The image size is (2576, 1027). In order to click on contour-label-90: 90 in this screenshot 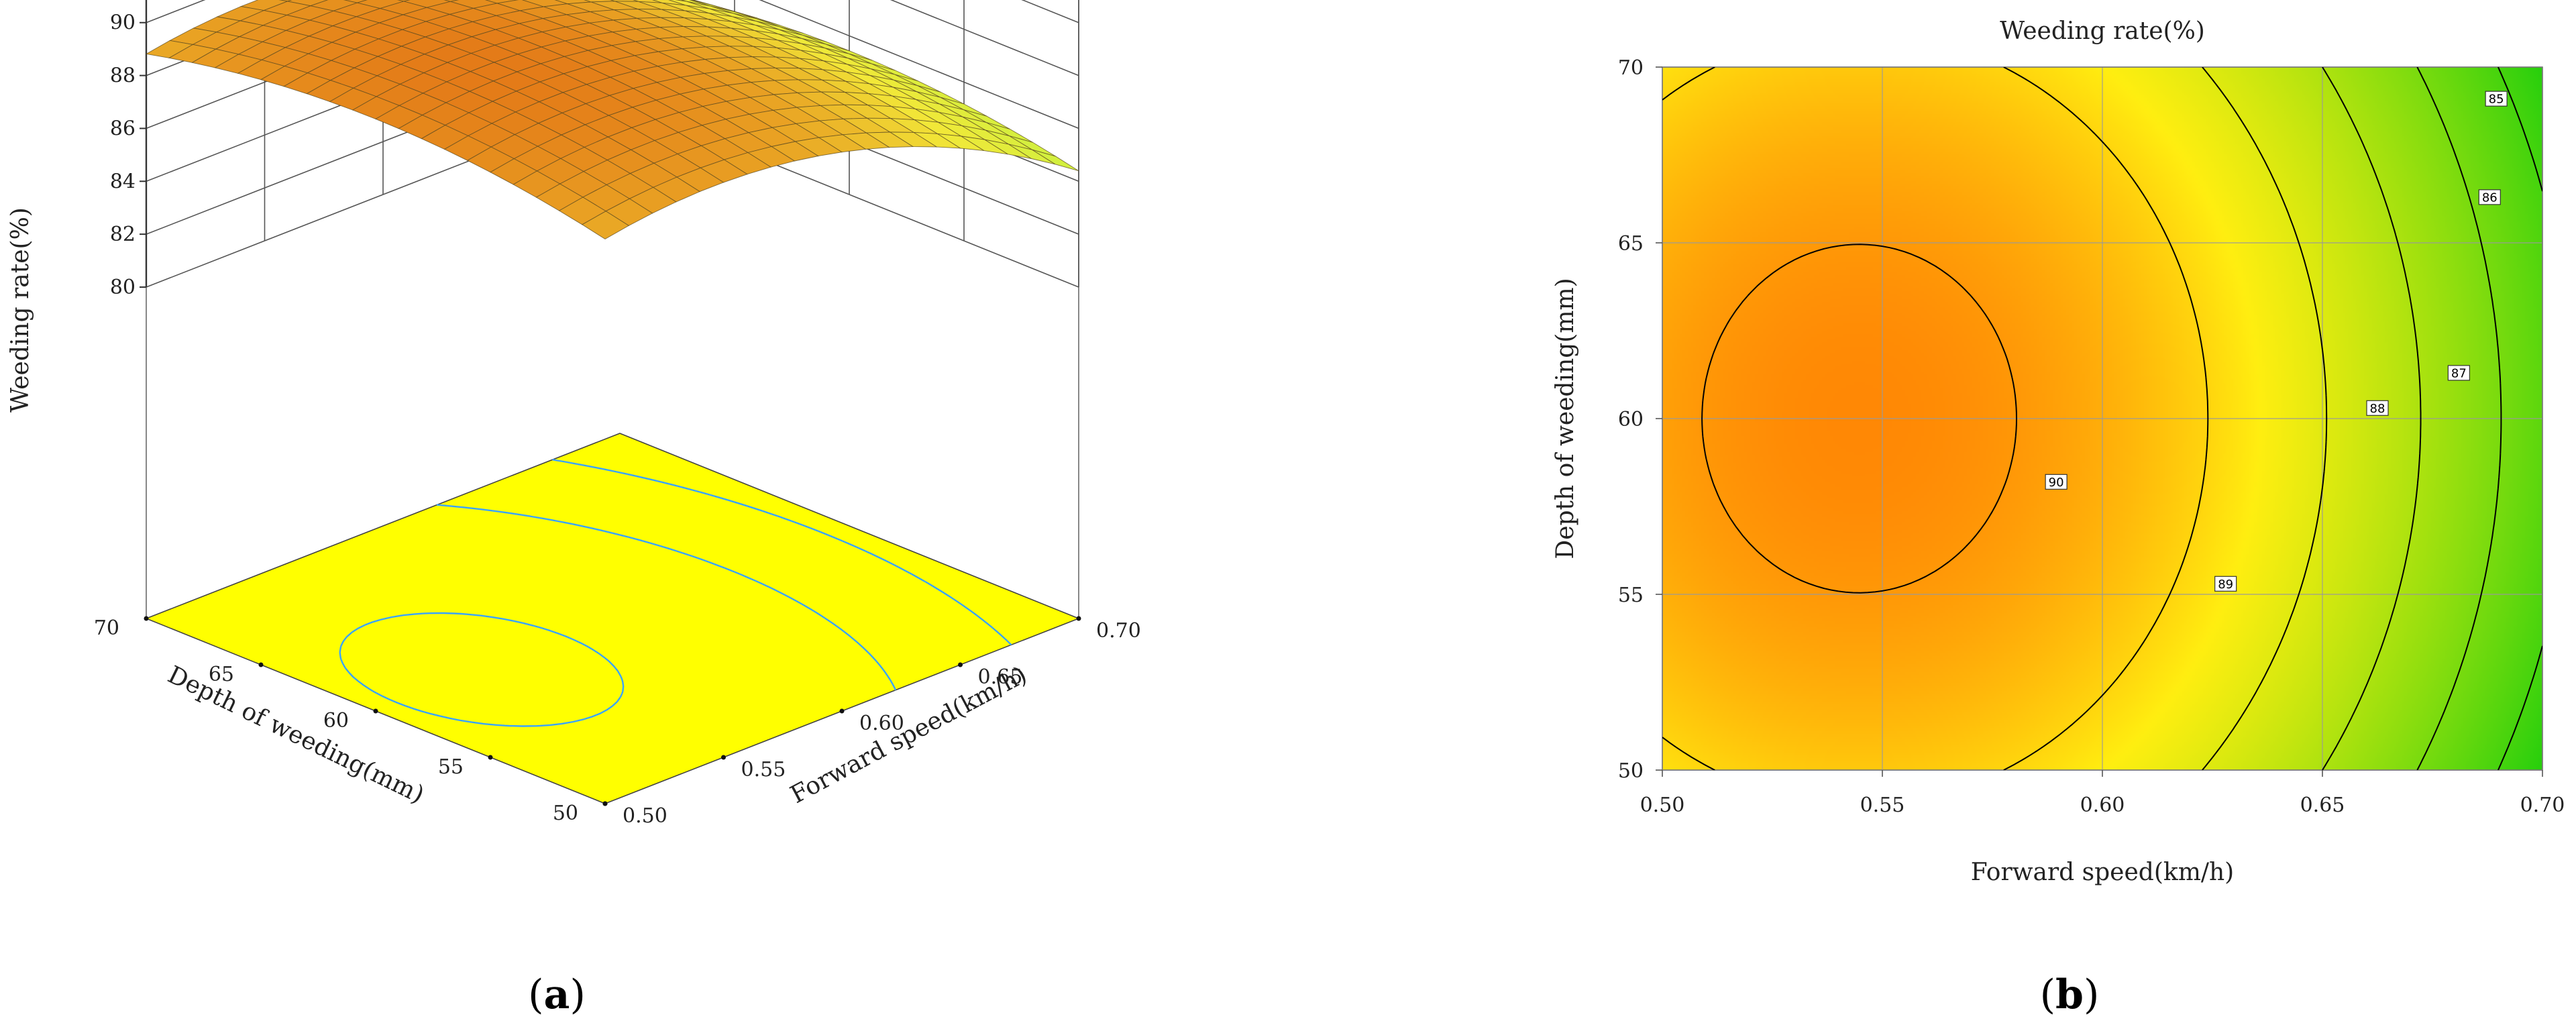, I will do `click(2056, 482)`.